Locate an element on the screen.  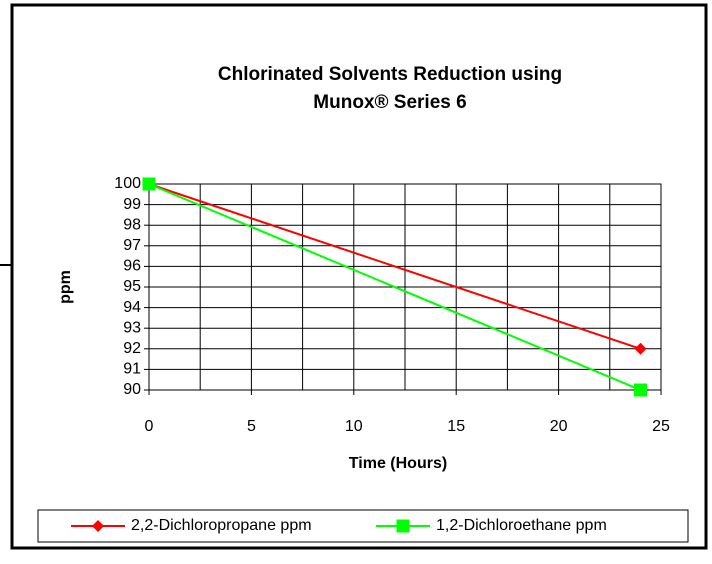
legend-label: 1,2-Dichloroethane ppm is located at coordinates (521, 525).